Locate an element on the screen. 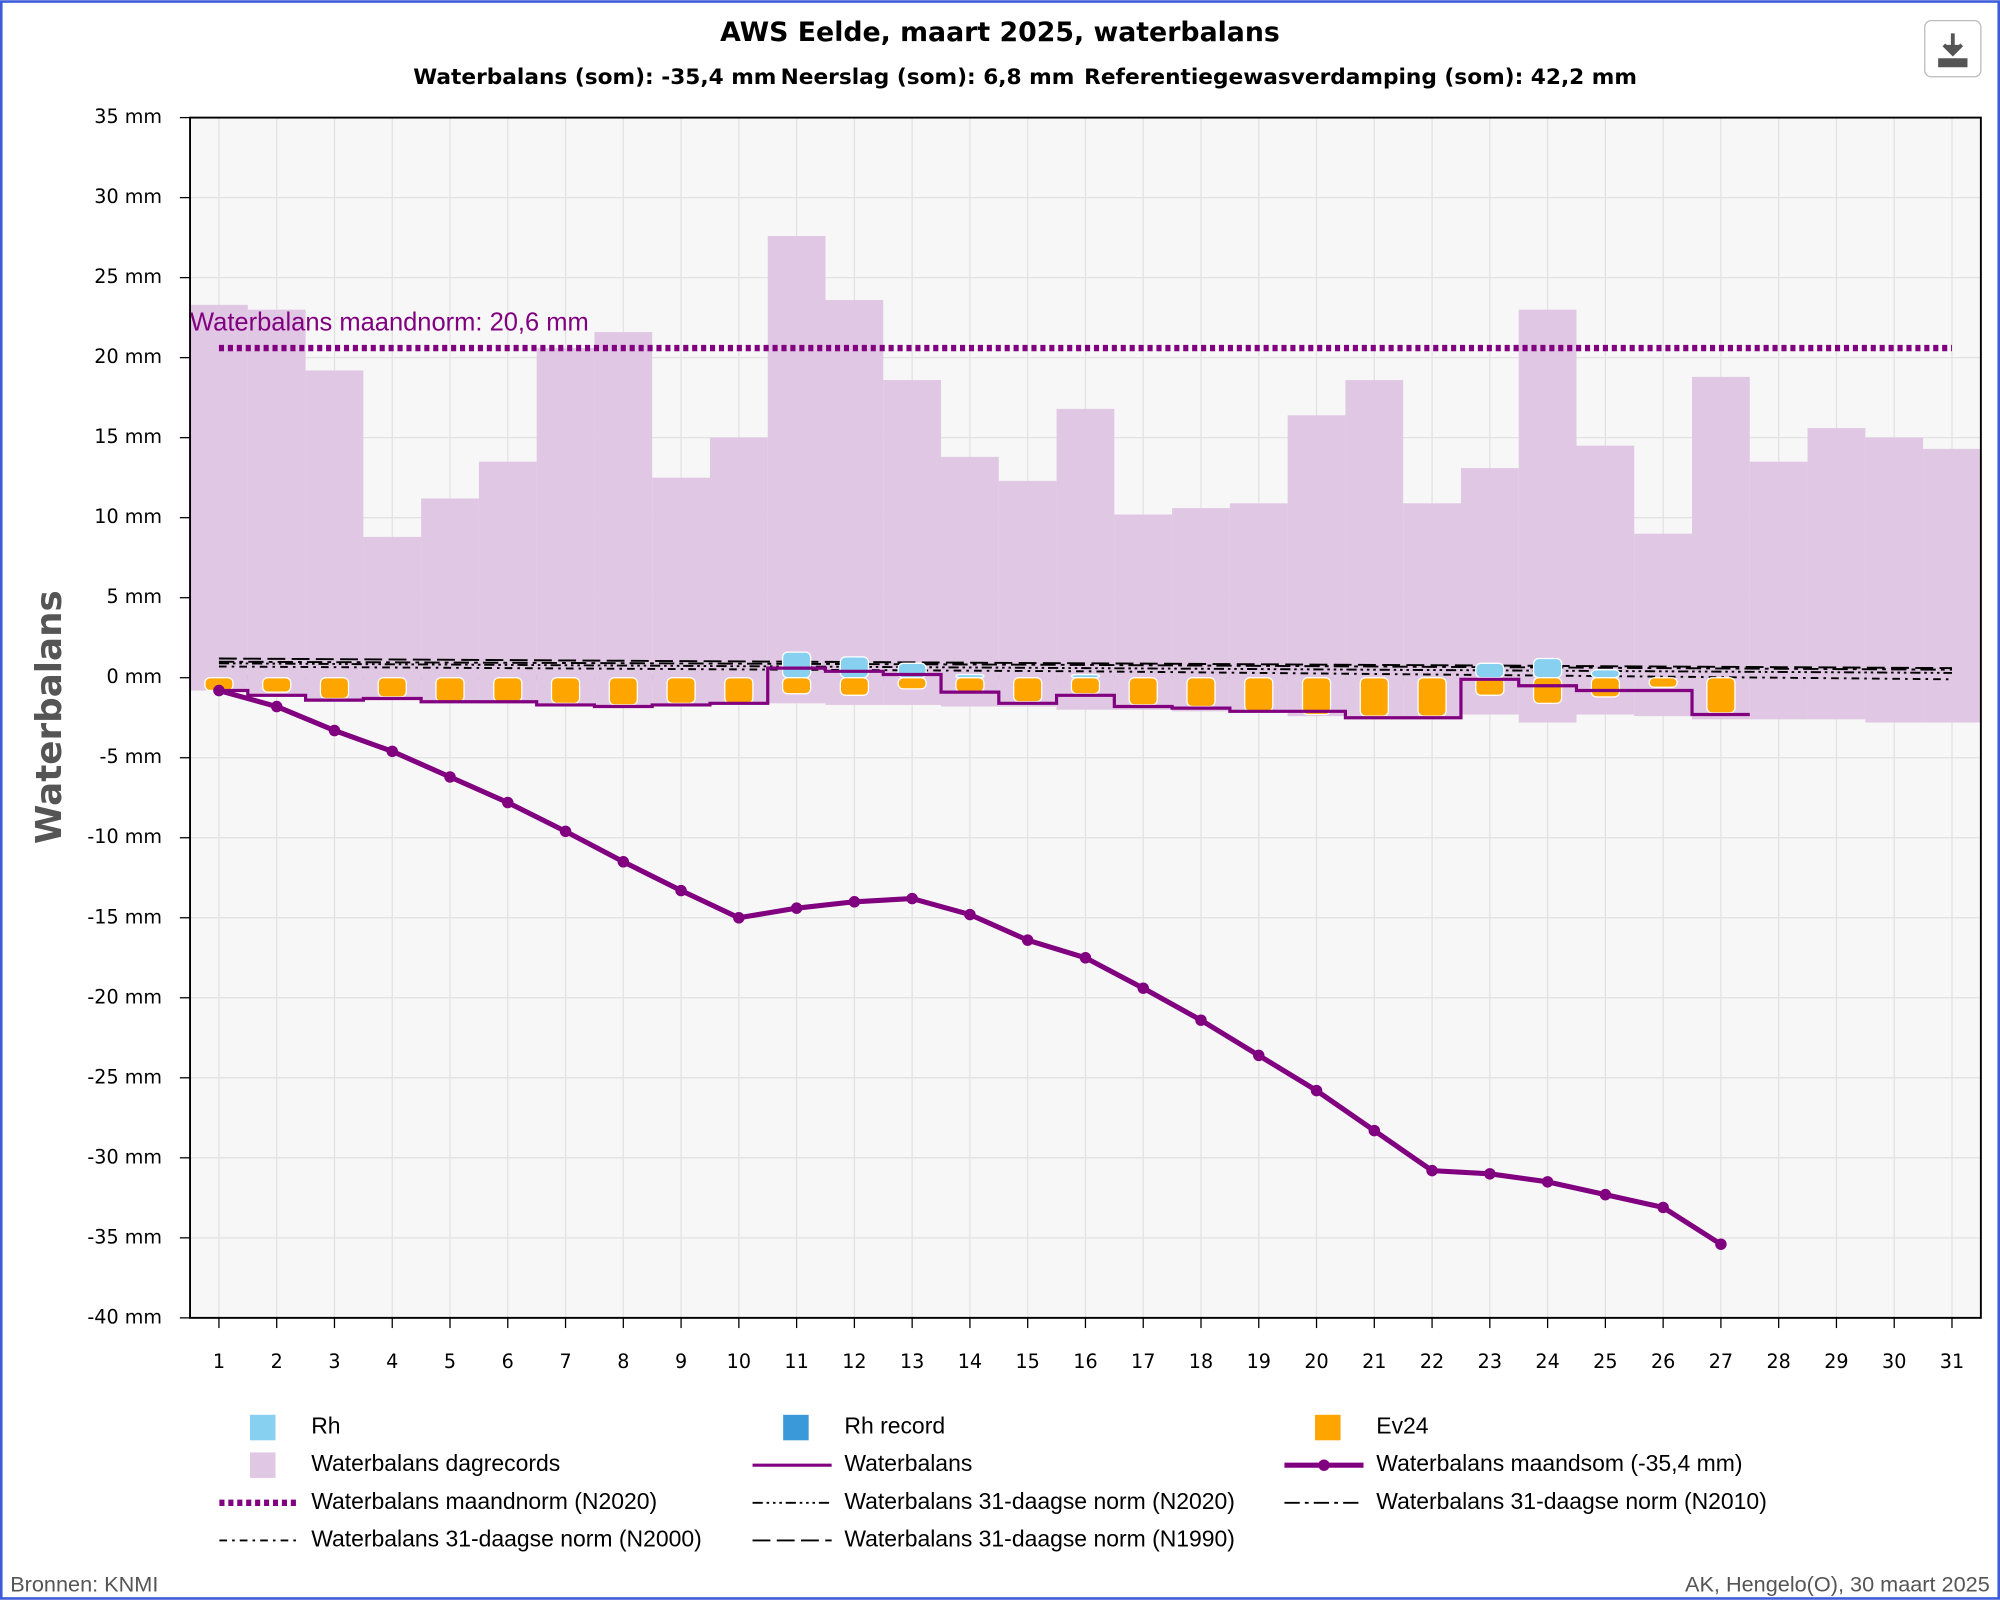 This screenshot has width=2000, height=1600. y-tick-label: -15 mm is located at coordinates (124, 916).